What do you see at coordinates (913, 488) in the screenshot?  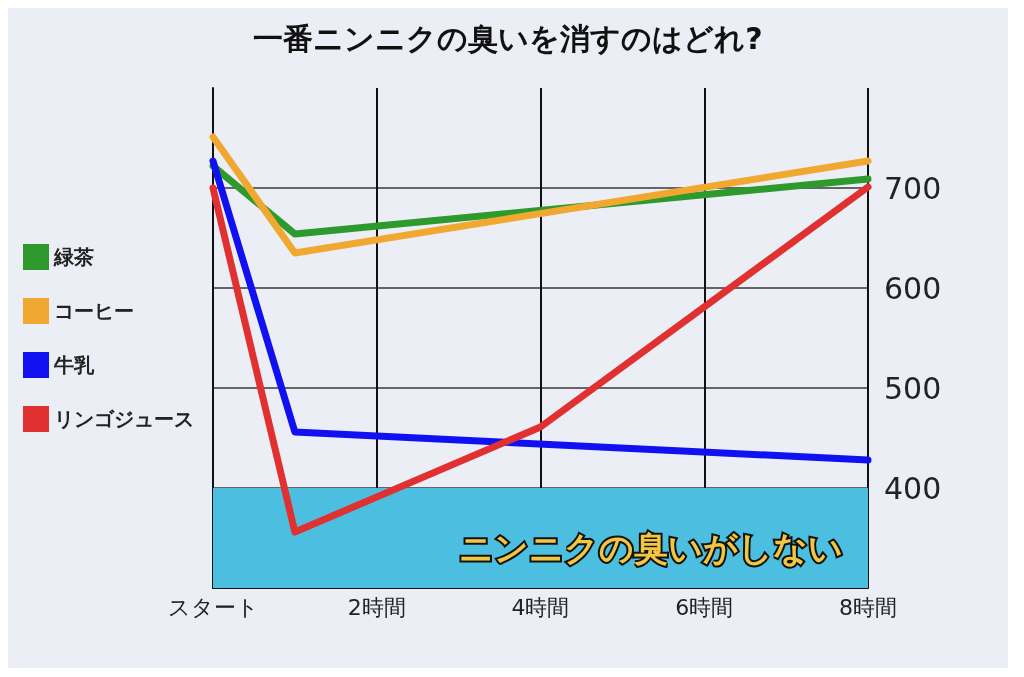 I see `y-tick-label: 400` at bounding box center [913, 488].